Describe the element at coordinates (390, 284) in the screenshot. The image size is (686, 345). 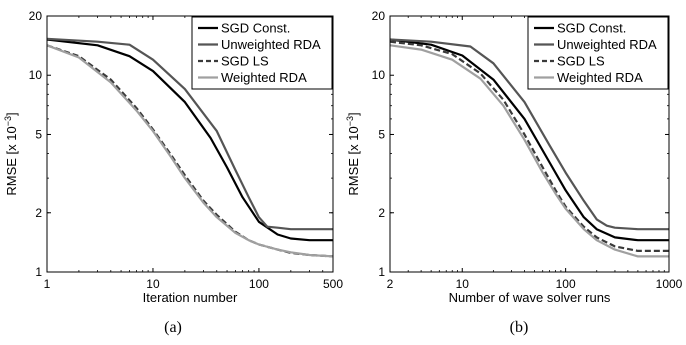
I see `x-tick-label: 2` at that location.